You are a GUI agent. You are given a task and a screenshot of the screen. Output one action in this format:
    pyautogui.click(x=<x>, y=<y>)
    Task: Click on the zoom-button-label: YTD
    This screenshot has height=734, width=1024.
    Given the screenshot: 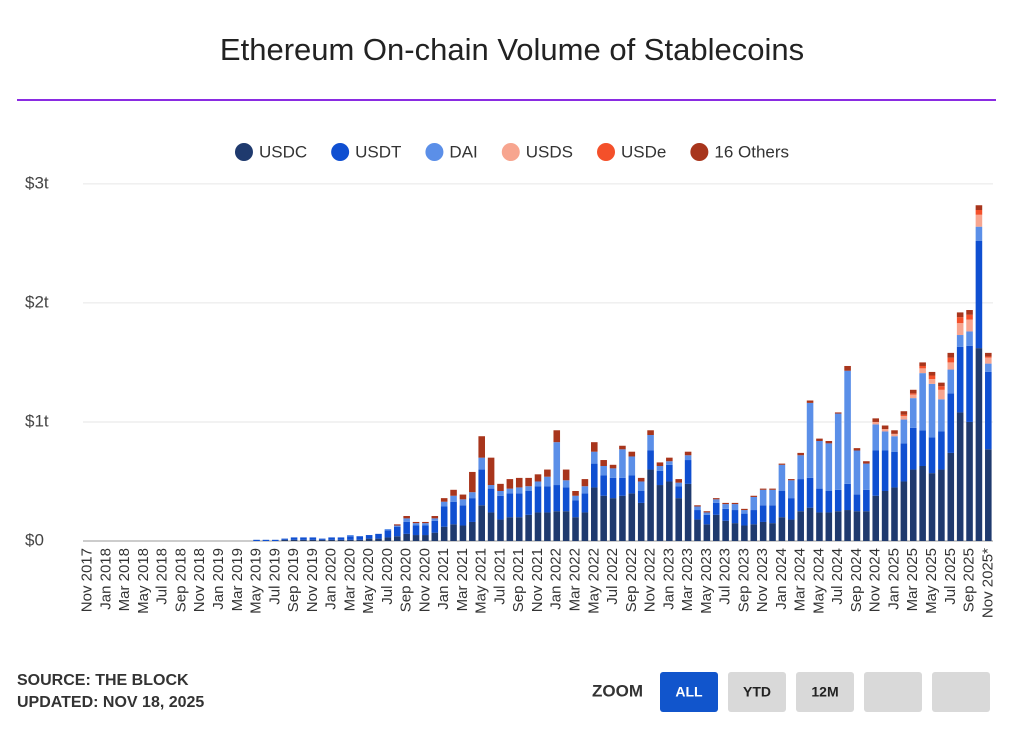 What is the action you would take?
    pyautogui.click(x=757, y=692)
    